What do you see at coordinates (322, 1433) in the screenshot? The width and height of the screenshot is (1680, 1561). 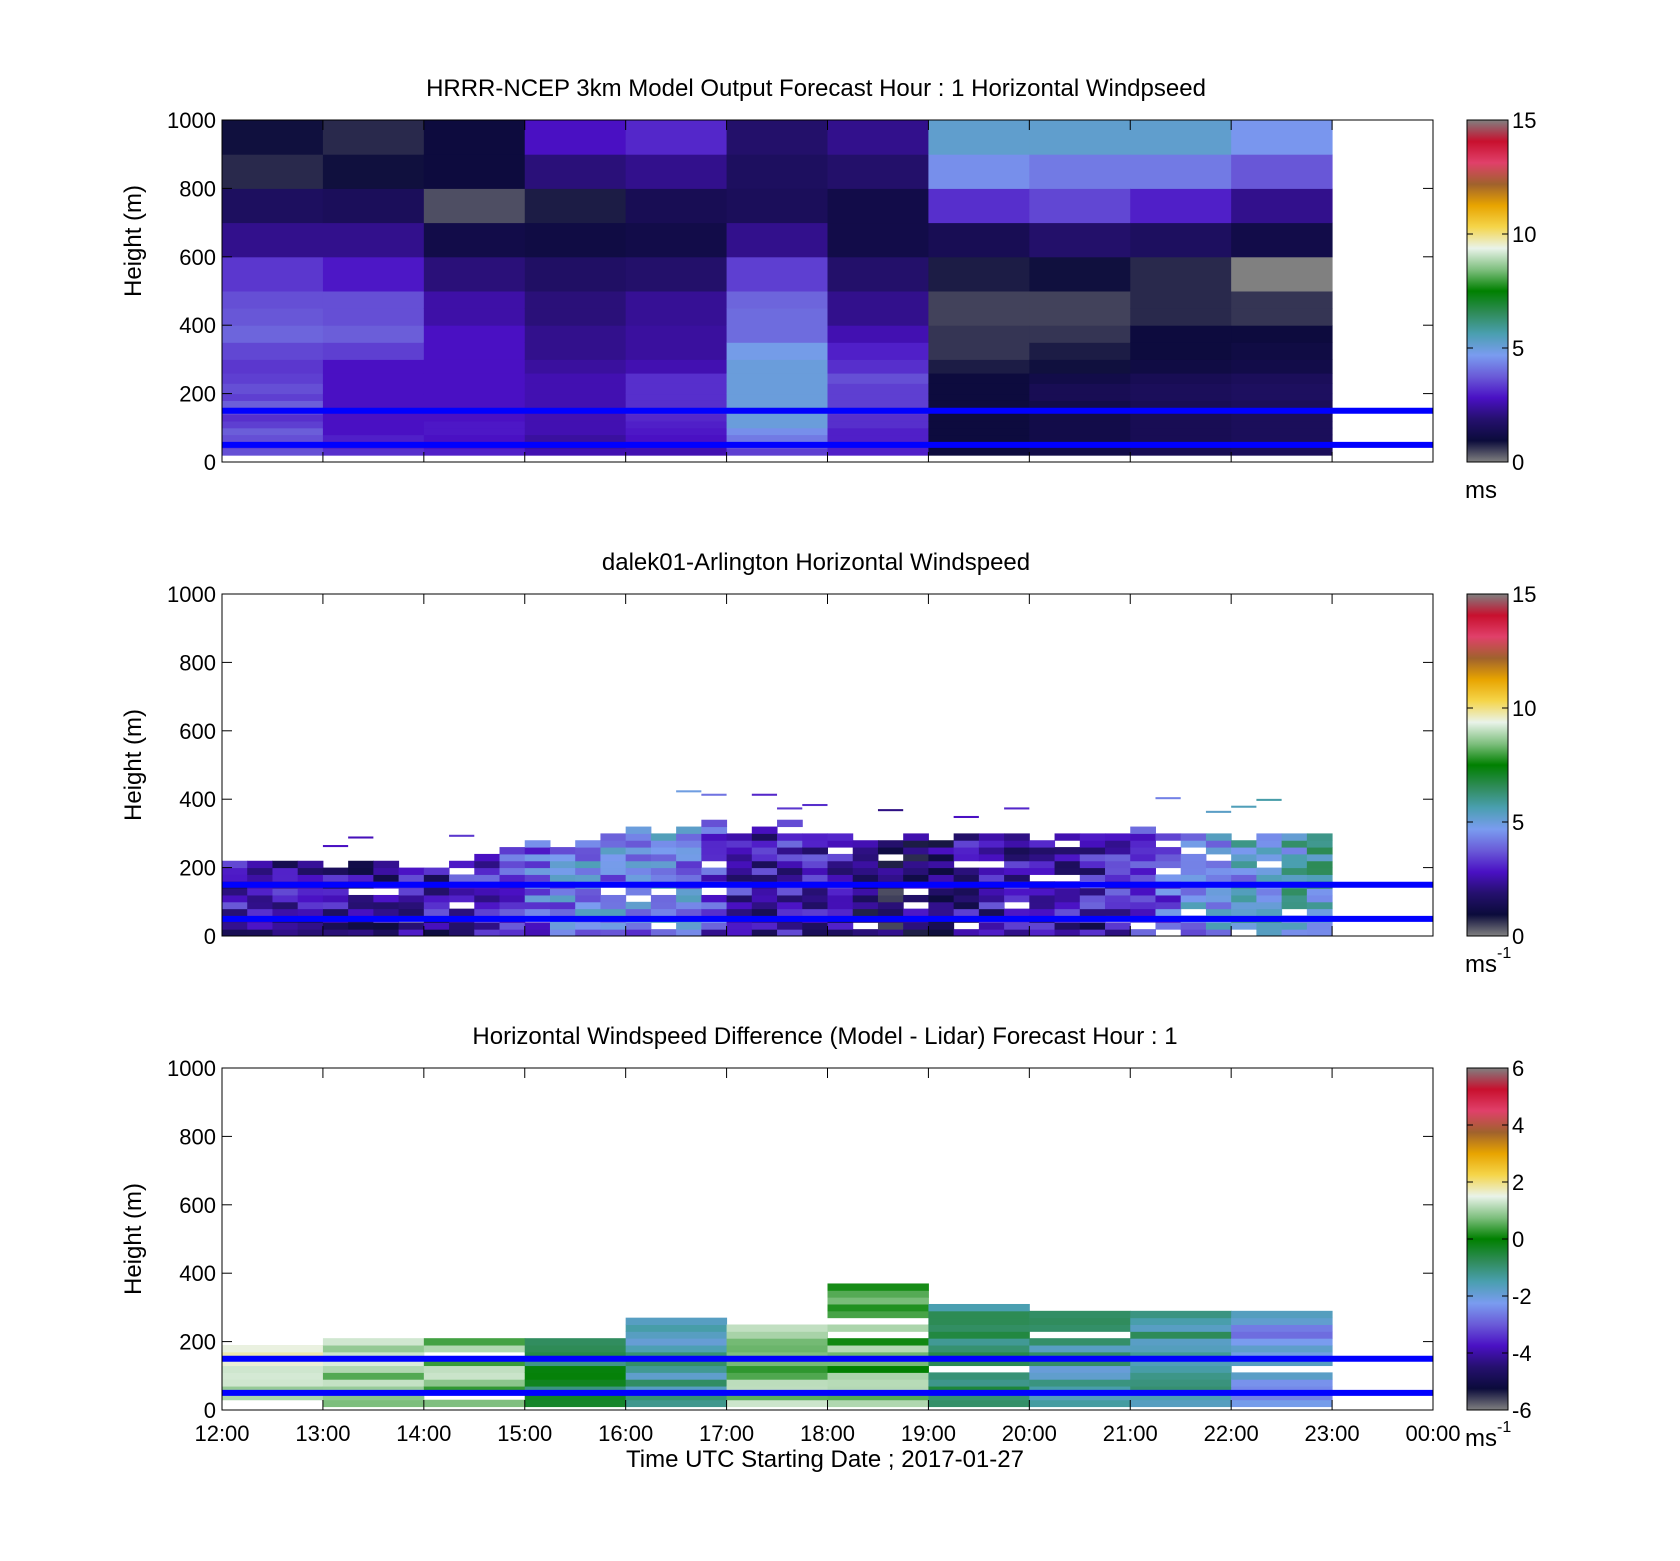 I see `x-tick-label: 13:00` at bounding box center [322, 1433].